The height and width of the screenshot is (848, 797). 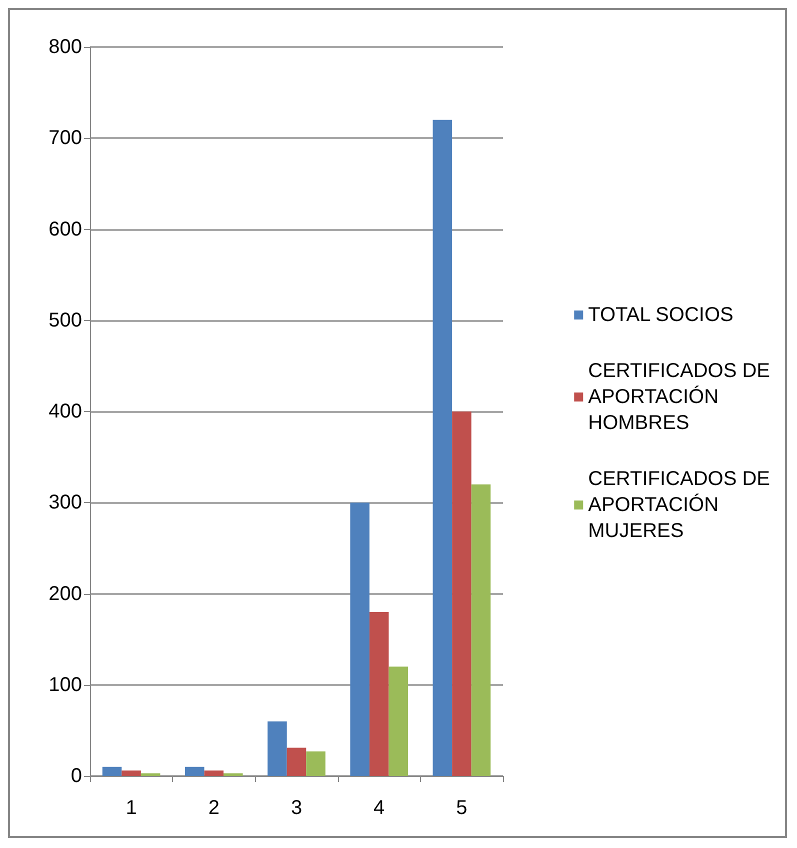 What do you see at coordinates (76, 776) in the screenshot?
I see `y-tick-label: 0` at bounding box center [76, 776].